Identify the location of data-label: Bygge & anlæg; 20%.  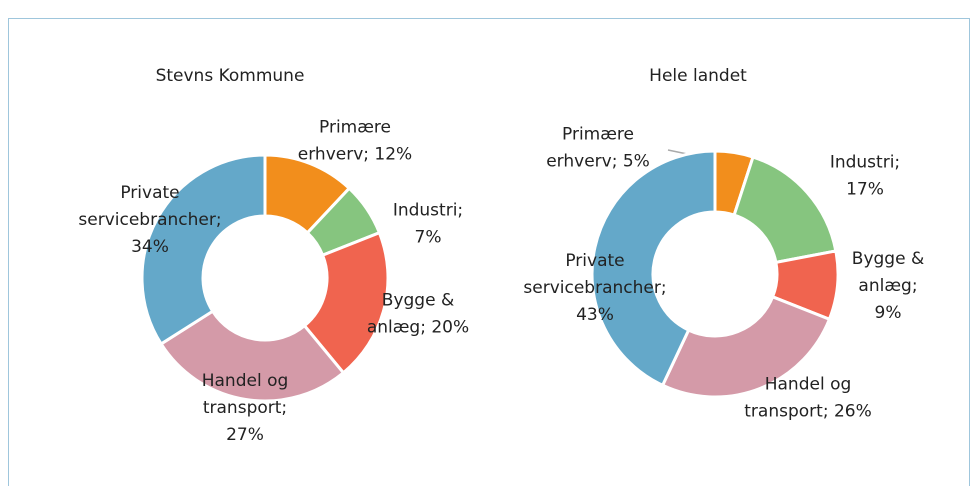
(418, 314).